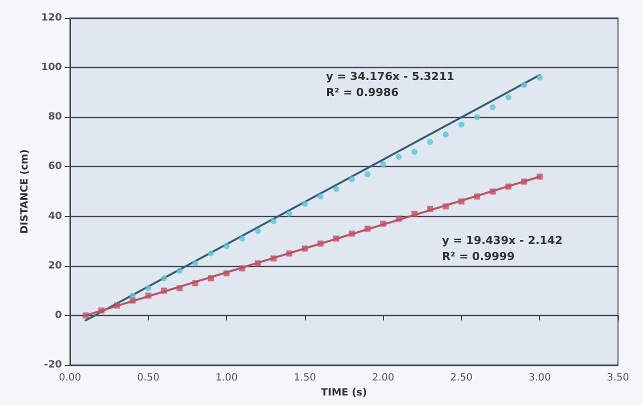 This screenshot has width=643, height=405. Describe the element at coordinates (58, 315) in the screenshot. I see `y-tick-label: 0` at that location.